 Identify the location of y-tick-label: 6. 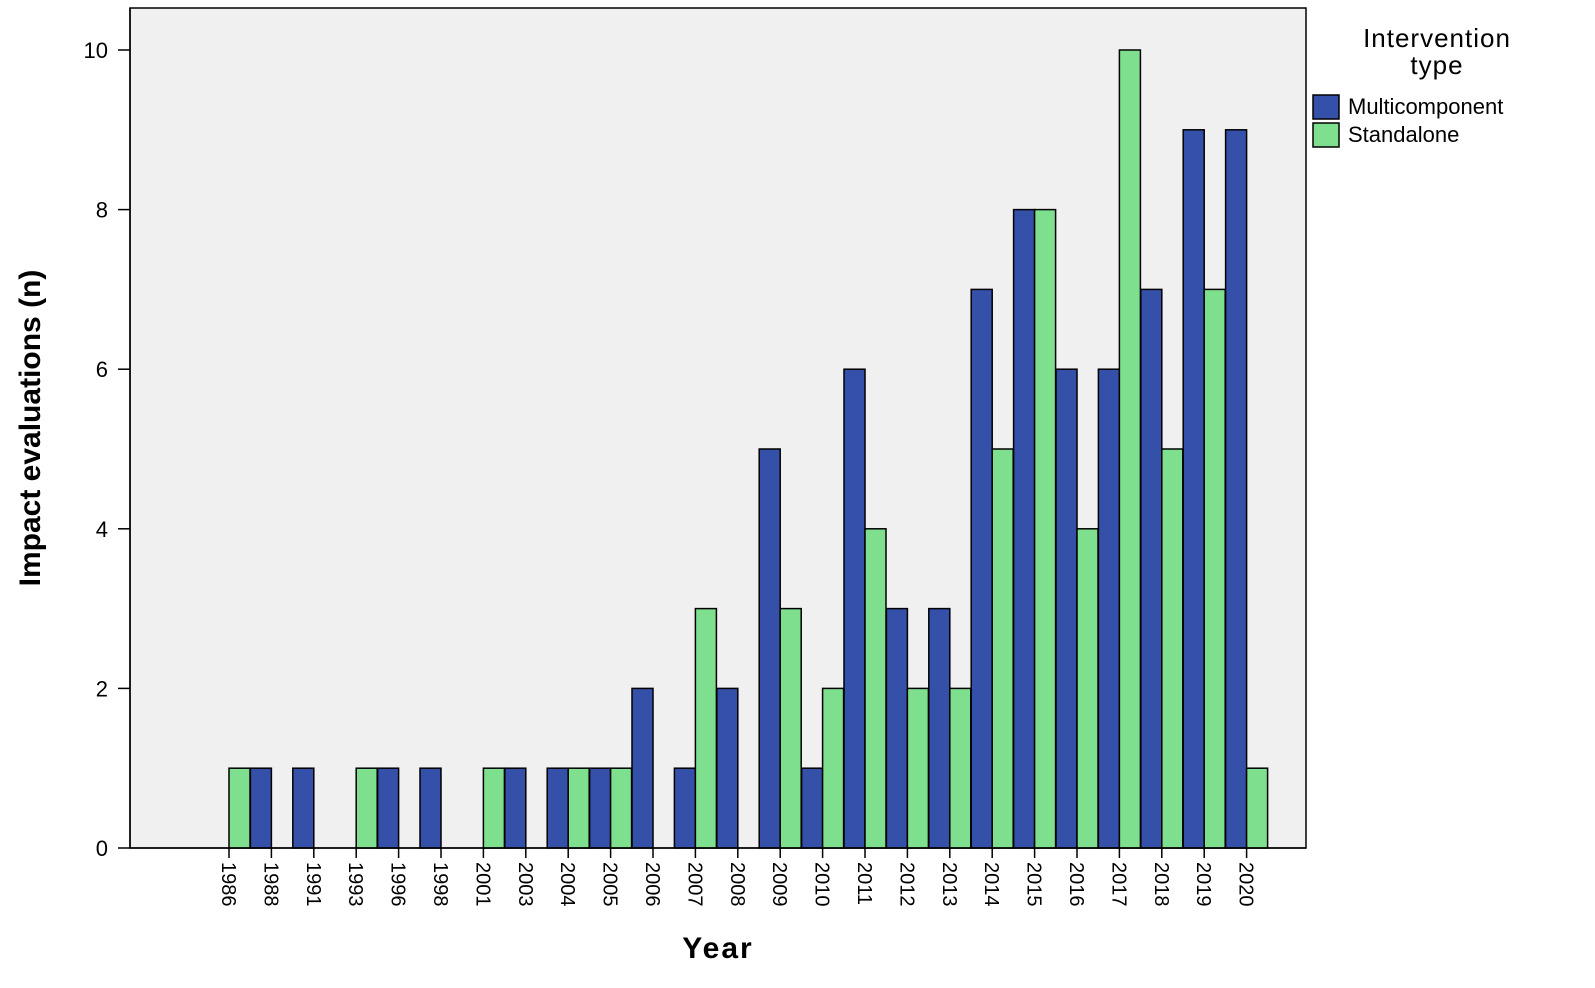
(102, 369).